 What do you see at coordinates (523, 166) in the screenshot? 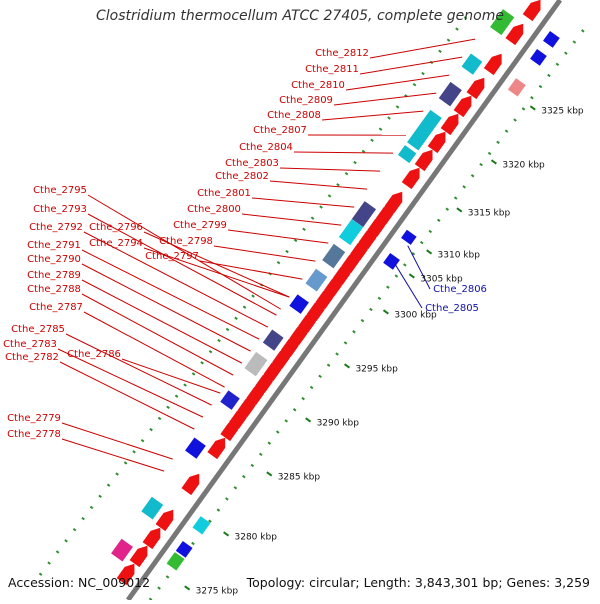
I see `tick-label: 3320 kbp` at bounding box center [523, 166].